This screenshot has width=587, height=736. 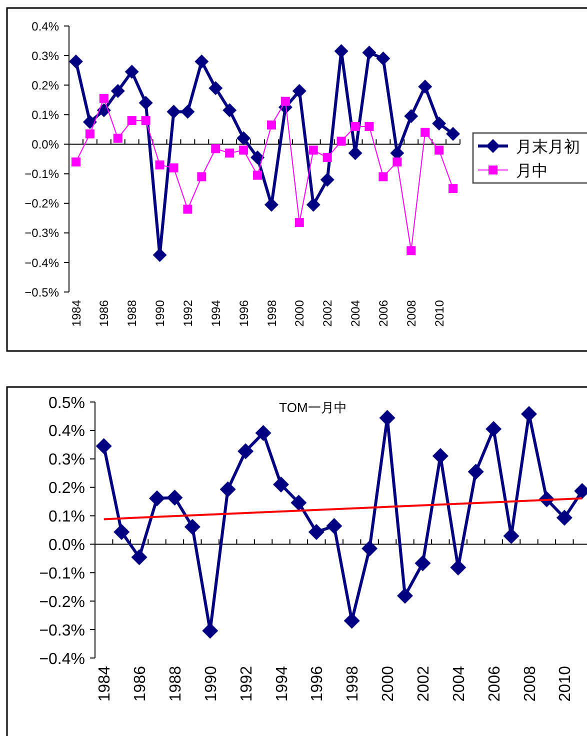 I want to click on x-tick-label: 1998, so click(x=271, y=313).